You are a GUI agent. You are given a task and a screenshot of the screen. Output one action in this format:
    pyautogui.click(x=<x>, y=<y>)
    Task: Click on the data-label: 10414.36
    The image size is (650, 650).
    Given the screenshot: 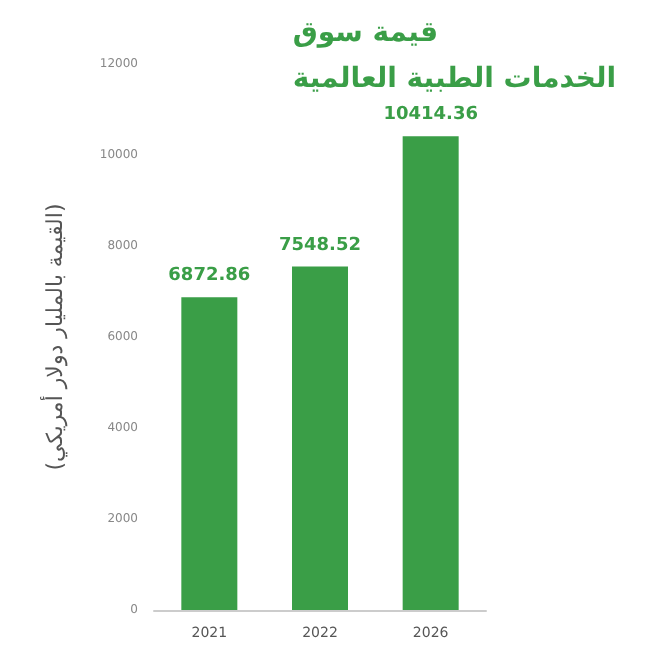 What is the action you would take?
    pyautogui.click(x=430, y=115)
    